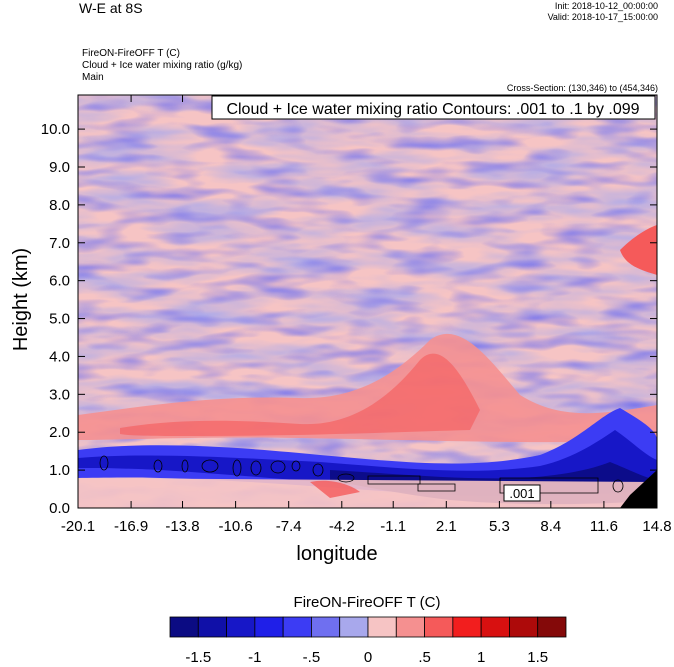 This screenshot has width=674, height=667. I want to click on y-tick-label: 2.0, so click(59, 432).